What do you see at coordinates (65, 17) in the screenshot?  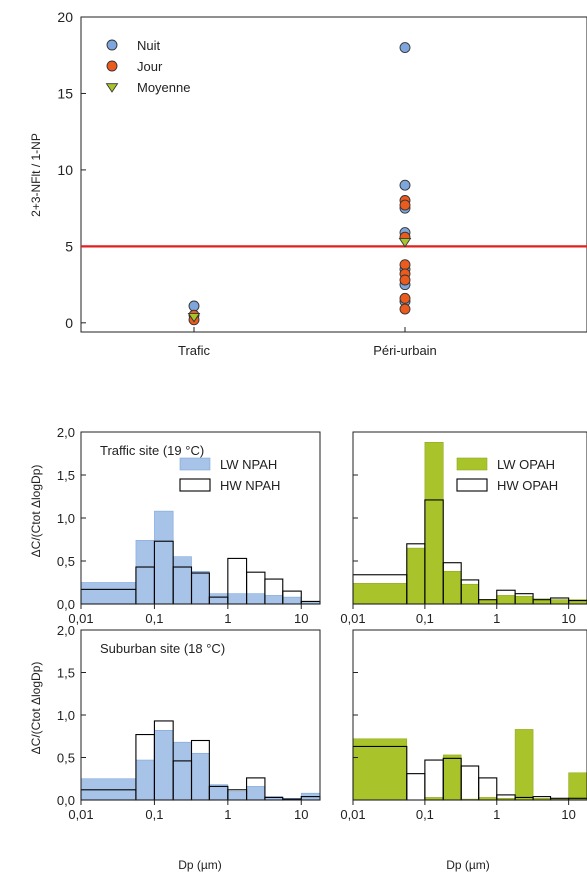 I see `scatter-y-tick-label: 20` at bounding box center [65, 17].